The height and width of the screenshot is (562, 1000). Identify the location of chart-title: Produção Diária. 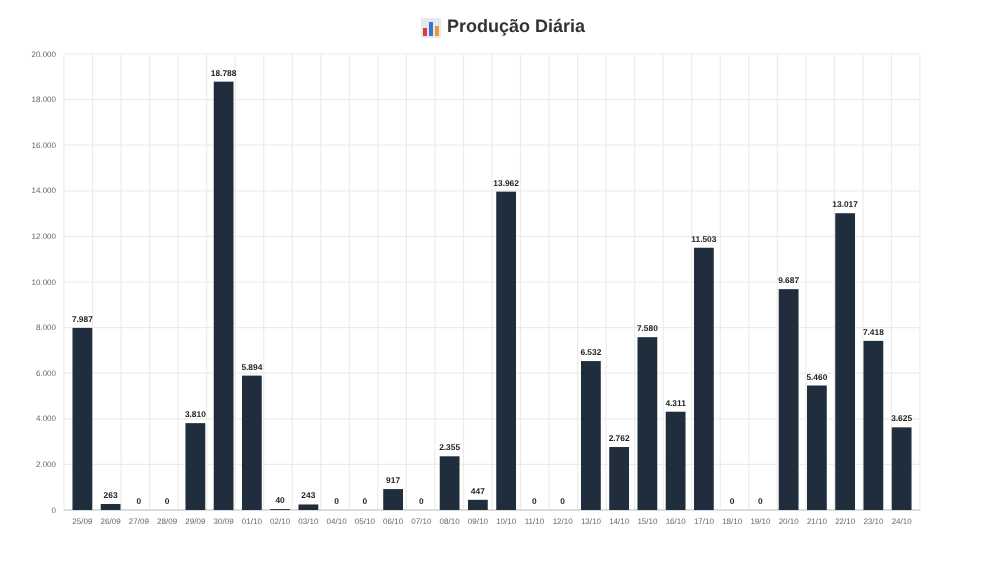
(516, 26).